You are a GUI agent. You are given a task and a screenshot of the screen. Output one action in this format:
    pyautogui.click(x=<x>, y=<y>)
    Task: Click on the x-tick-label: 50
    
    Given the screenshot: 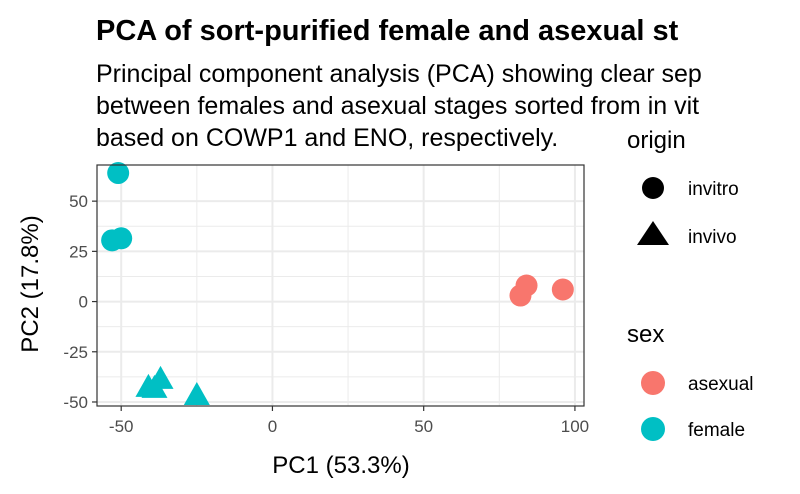 What is the action you would take?
    pyautogui.click(x=423, y=426)
    